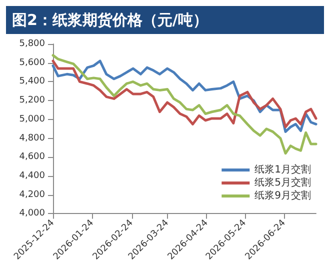 The width and height of the screenshot is (328, 264). I want to click on y-tick-label: 4,800, so click(32, 138).